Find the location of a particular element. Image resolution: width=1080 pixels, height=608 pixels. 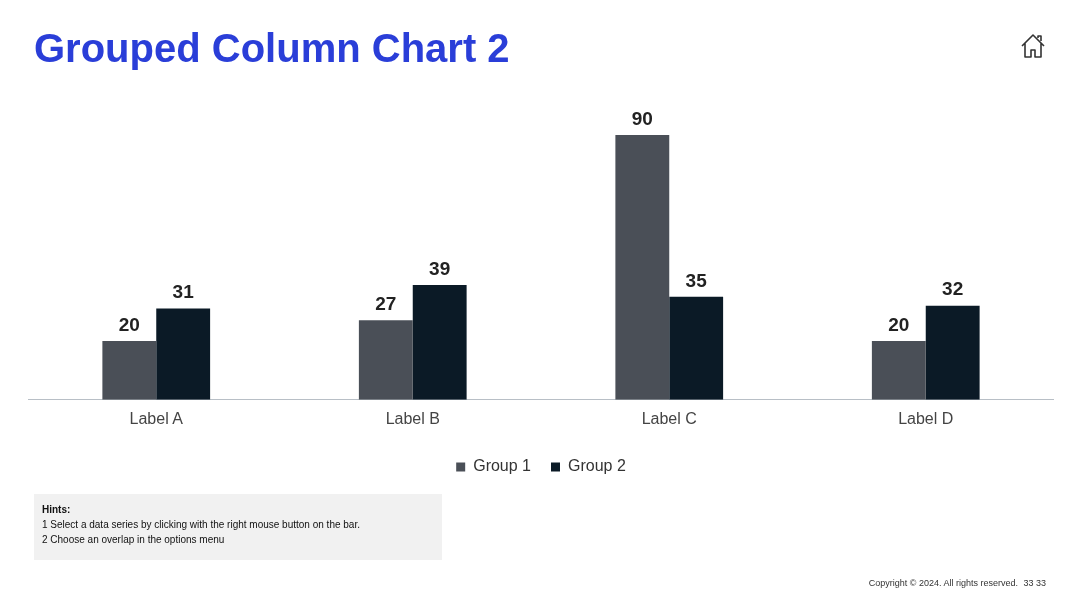

data-label: 31 is located at coordinates (183, 292).